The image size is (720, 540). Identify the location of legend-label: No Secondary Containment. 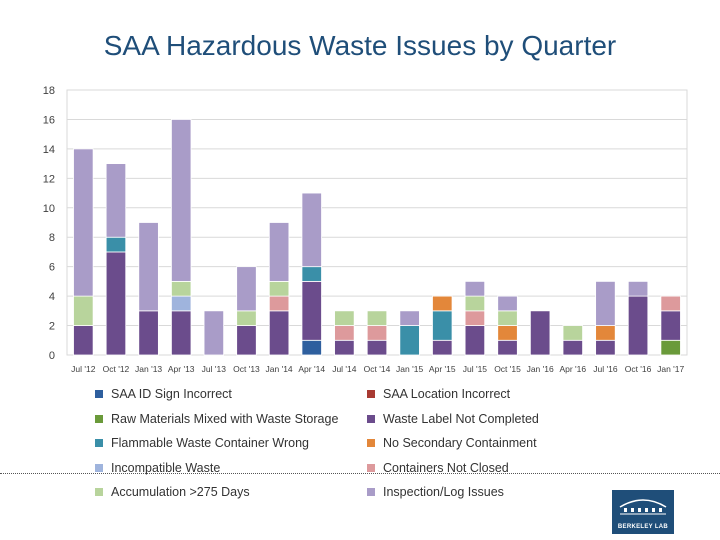
(460, 443).